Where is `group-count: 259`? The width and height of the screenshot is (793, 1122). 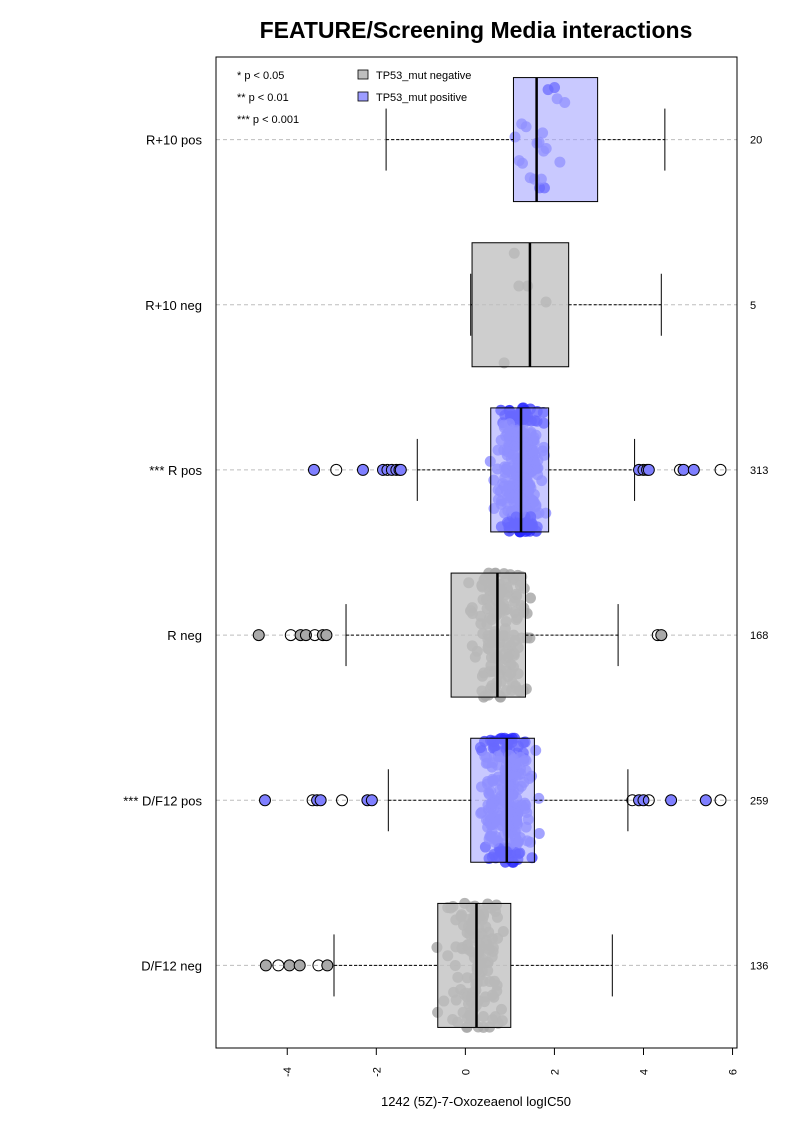
group-count: 259 is located at coordinates (759, 801).